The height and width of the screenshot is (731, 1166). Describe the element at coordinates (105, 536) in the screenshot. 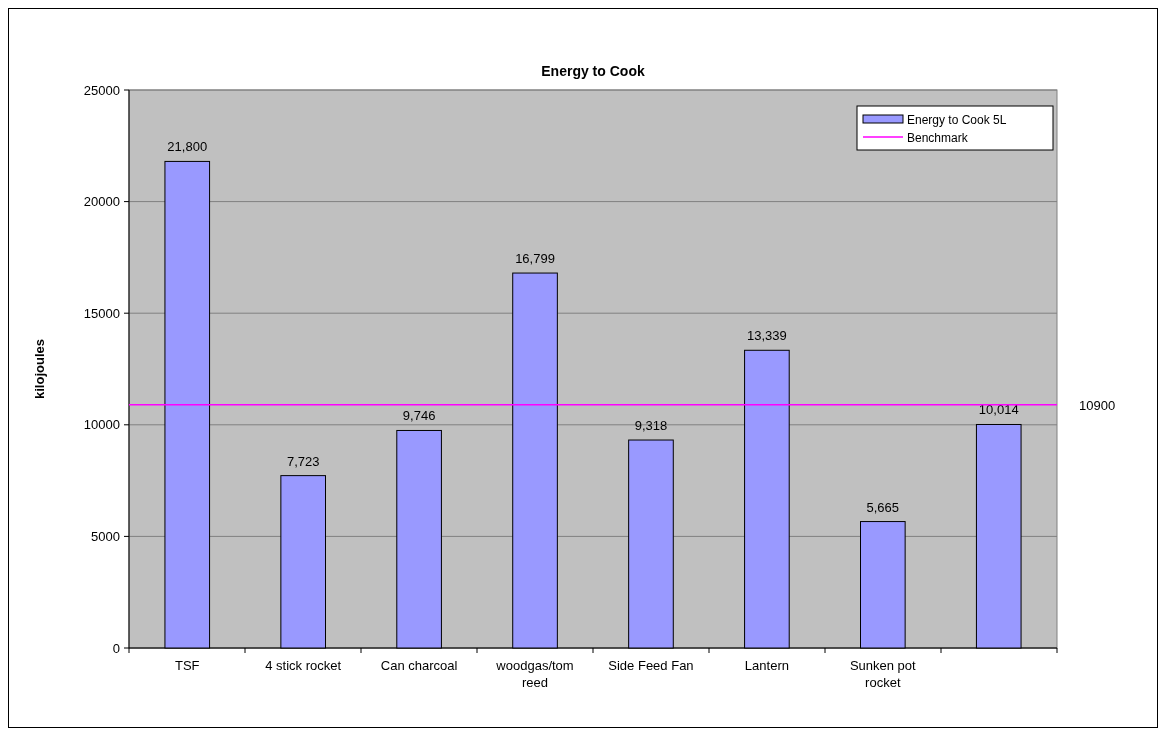

I see `y-tick-label: 5000` at that location.